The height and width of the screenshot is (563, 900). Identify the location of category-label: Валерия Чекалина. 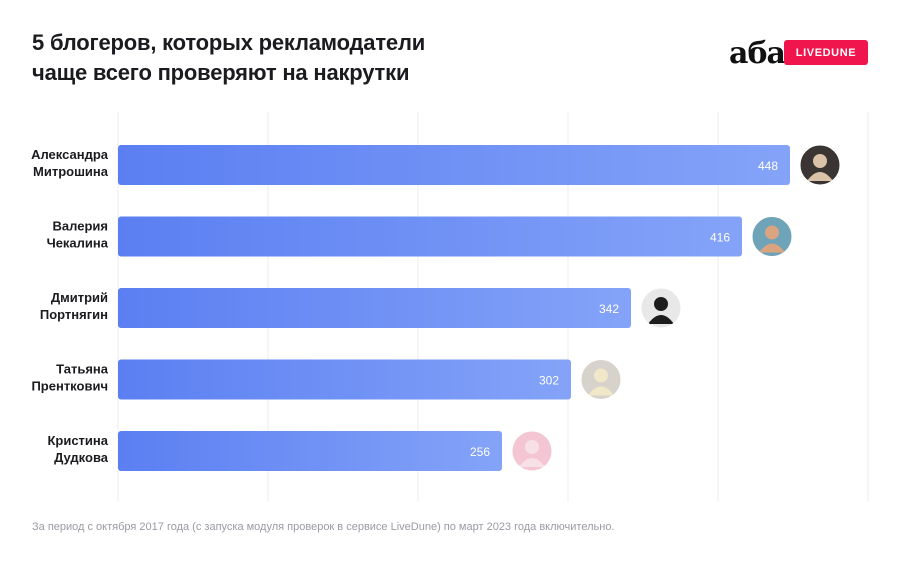
(78, 235).